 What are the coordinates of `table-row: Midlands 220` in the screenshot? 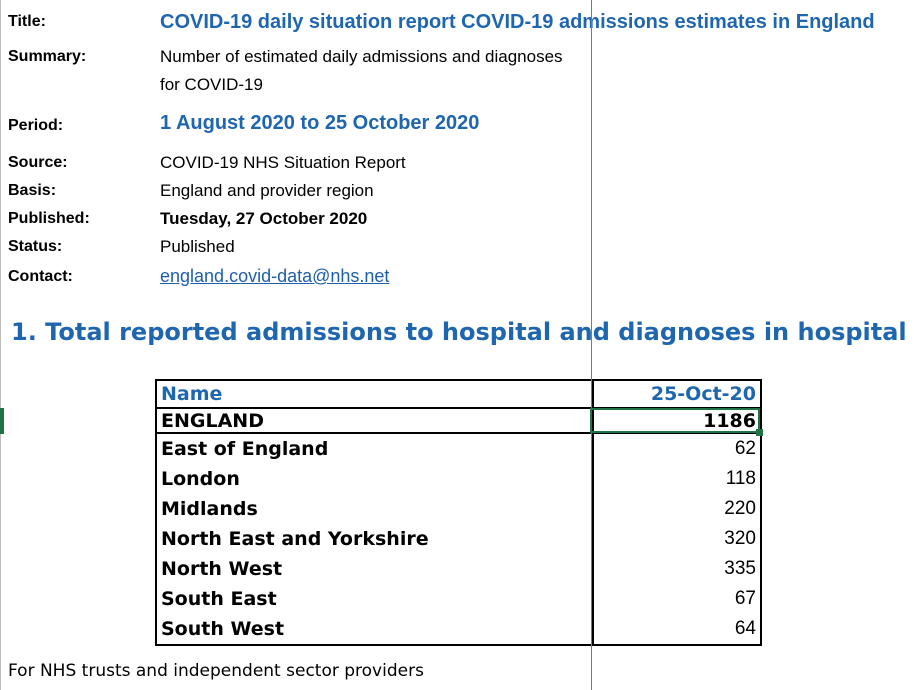 It's located at (458, 509).